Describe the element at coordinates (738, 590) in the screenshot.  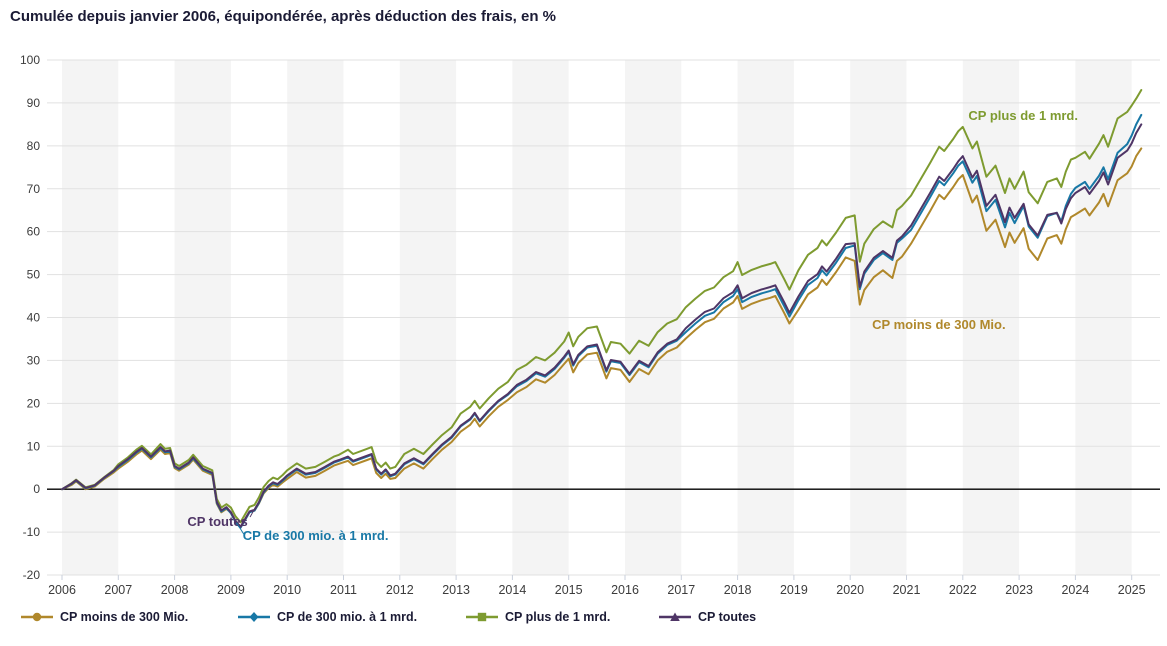
I see `x-tick-label: 2018` at that location.